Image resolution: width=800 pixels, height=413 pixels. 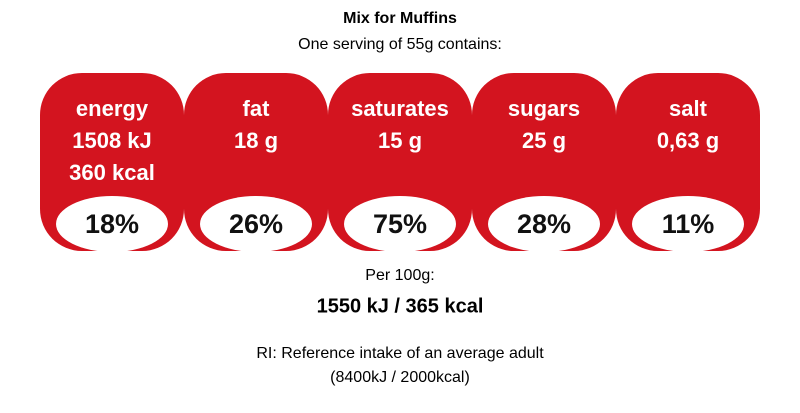 What do you see at coordinates (112, 172) in the screenshot?
I see `item-amount: 360 kcal` at bounding box center [112, 172].